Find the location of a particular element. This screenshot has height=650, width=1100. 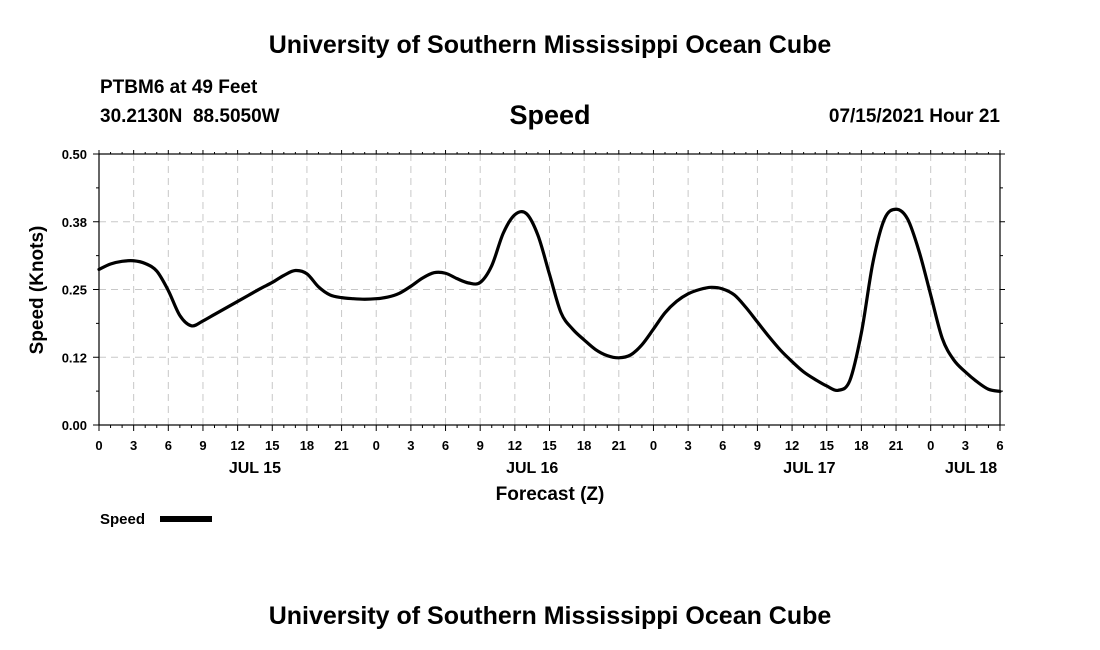

y-axis-label: Speed (Knots) is located at coordinates (37, 290).